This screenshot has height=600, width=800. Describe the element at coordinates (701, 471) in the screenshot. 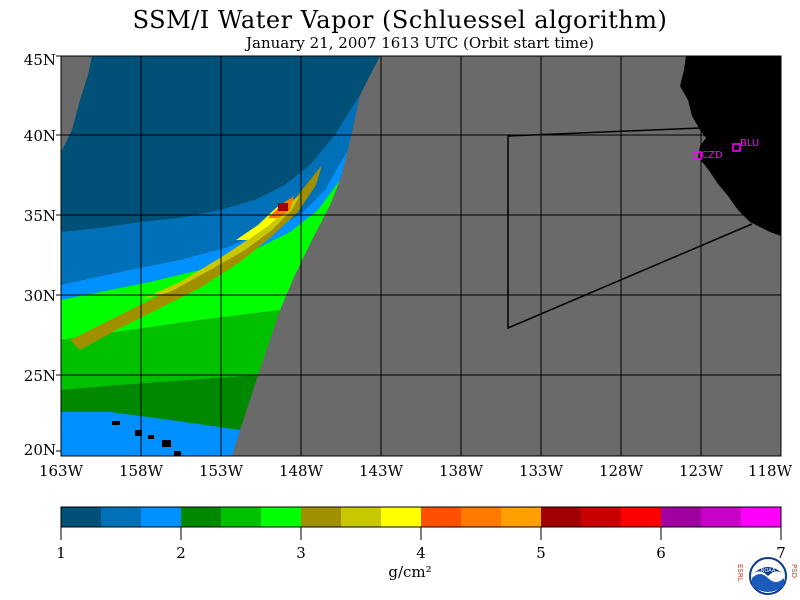

I see `lon-label-123w: 123W` at that location.